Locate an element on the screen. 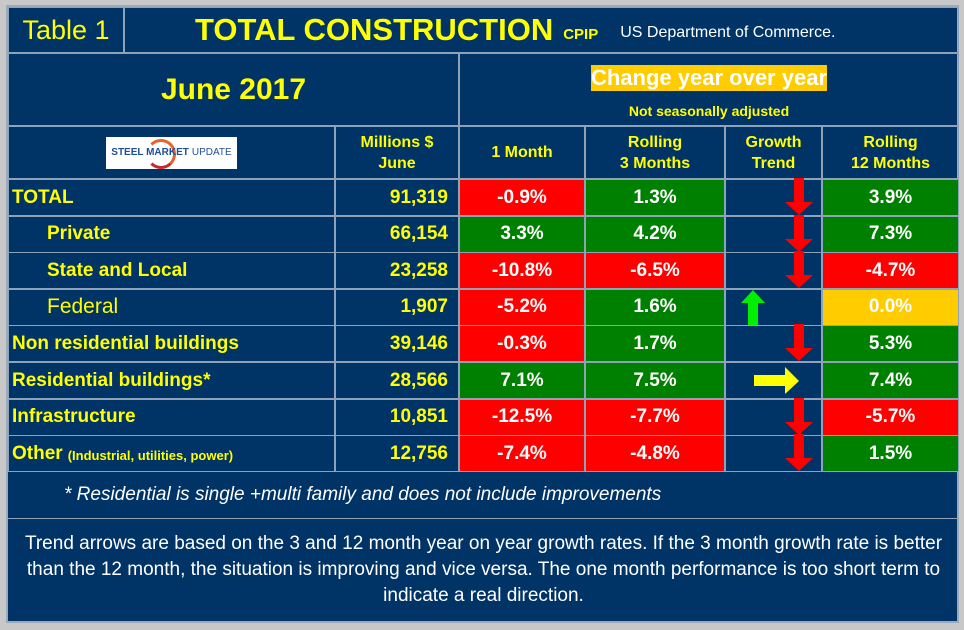 Image resolution: width=964 pixels, height=630 pixels. row-label-text: Private is located at coordinates (79, 234).